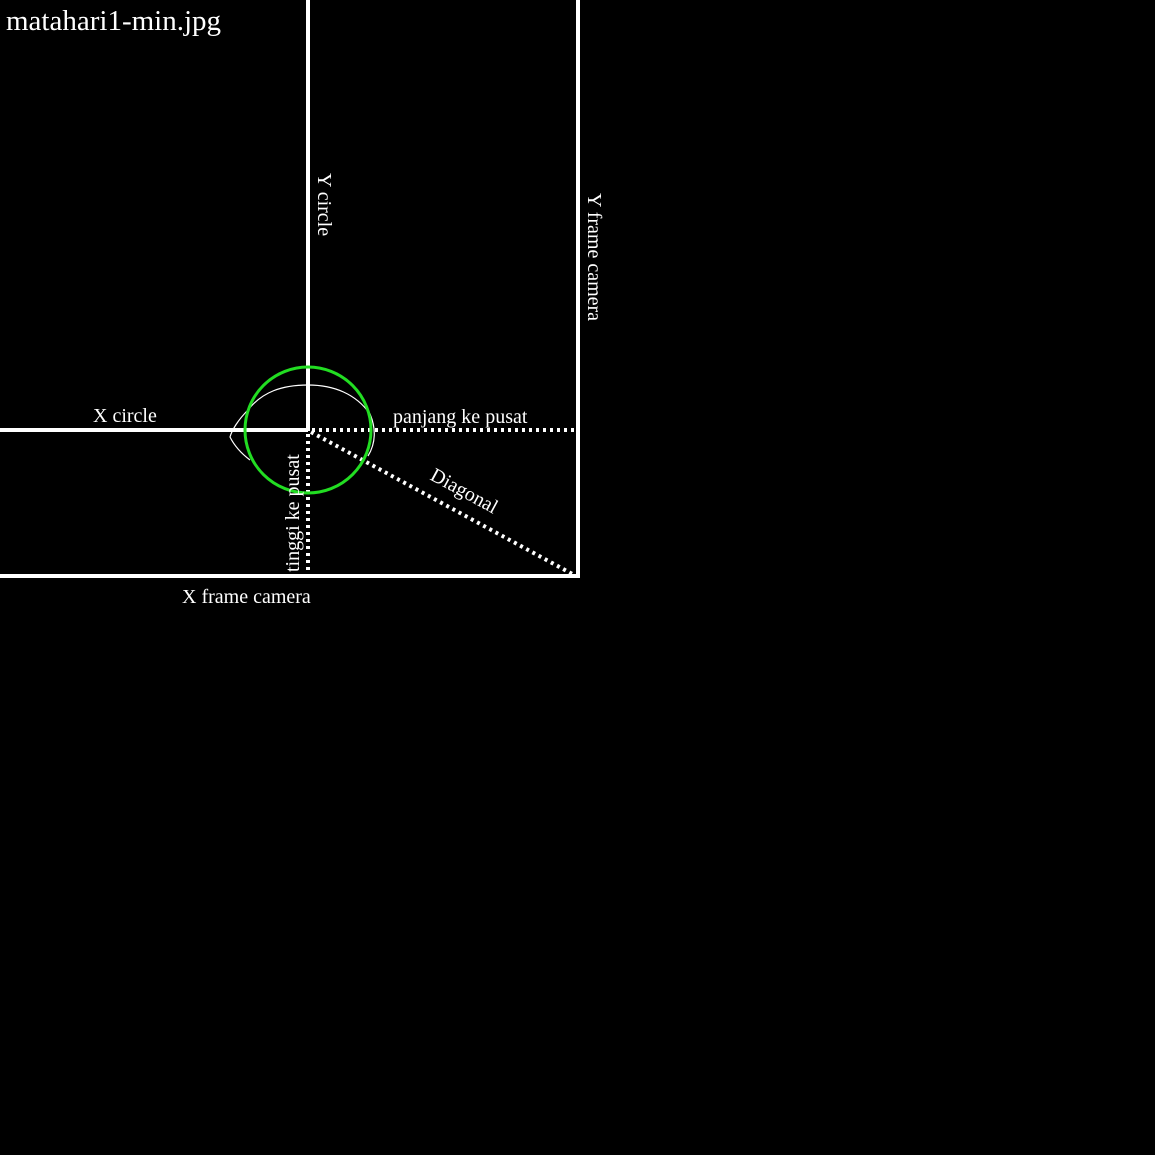 Image resolution: width=1155 pixels, height=1155 pixels. Describe the element at coordinates (293, 513) in the screenshot. I see `tinggi-ke-pusat-label: tinggi ke pusat` at that location.